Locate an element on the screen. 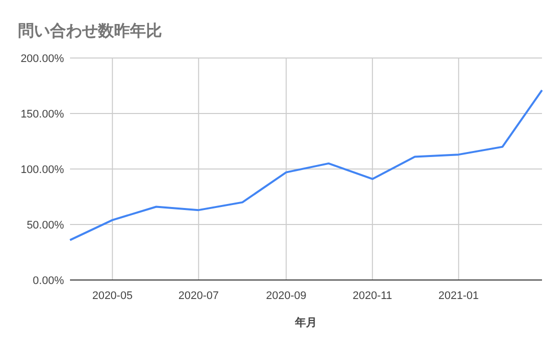 This screenshot has width=560, height=346. x-tick-label: 2020-05 is located at coordinates (112, 296).